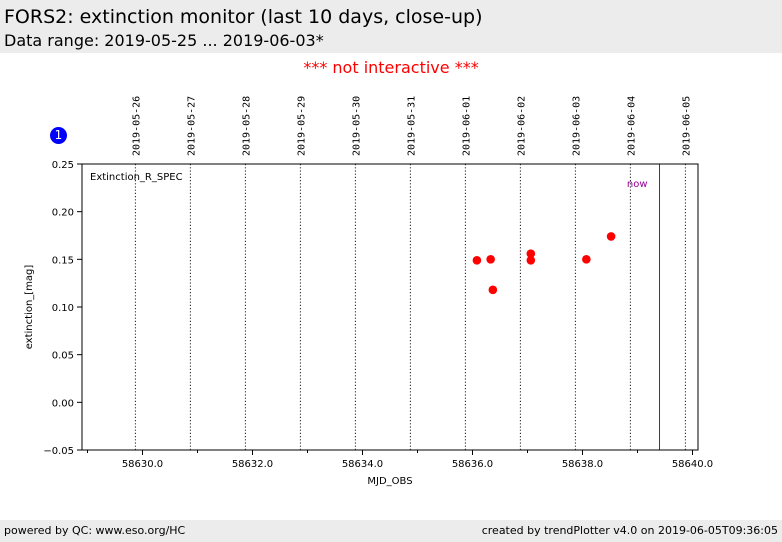 This screenshot has height=542, width=782. What do you see at coordinates (58, 451) in the screenshot?
I see `y-tick-label: −0.05` at bounding box center [58, 451].